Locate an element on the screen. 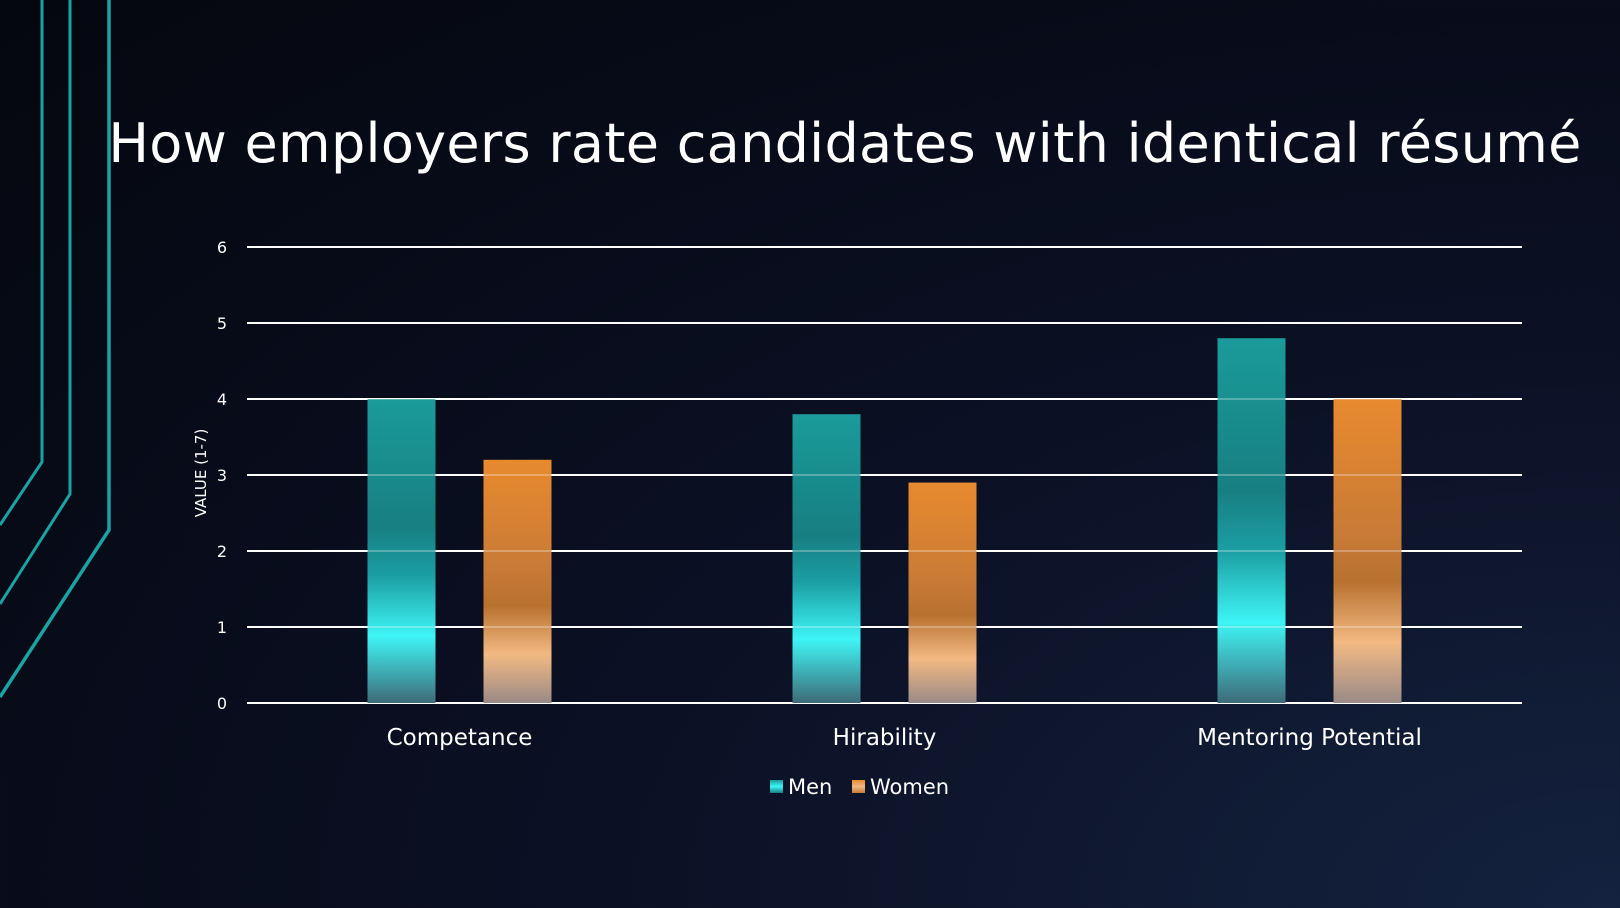 The image size is (1620, 908). y-tick-labels: 0 1 2 3 4 5 6 is located at coordinates (222, 475).